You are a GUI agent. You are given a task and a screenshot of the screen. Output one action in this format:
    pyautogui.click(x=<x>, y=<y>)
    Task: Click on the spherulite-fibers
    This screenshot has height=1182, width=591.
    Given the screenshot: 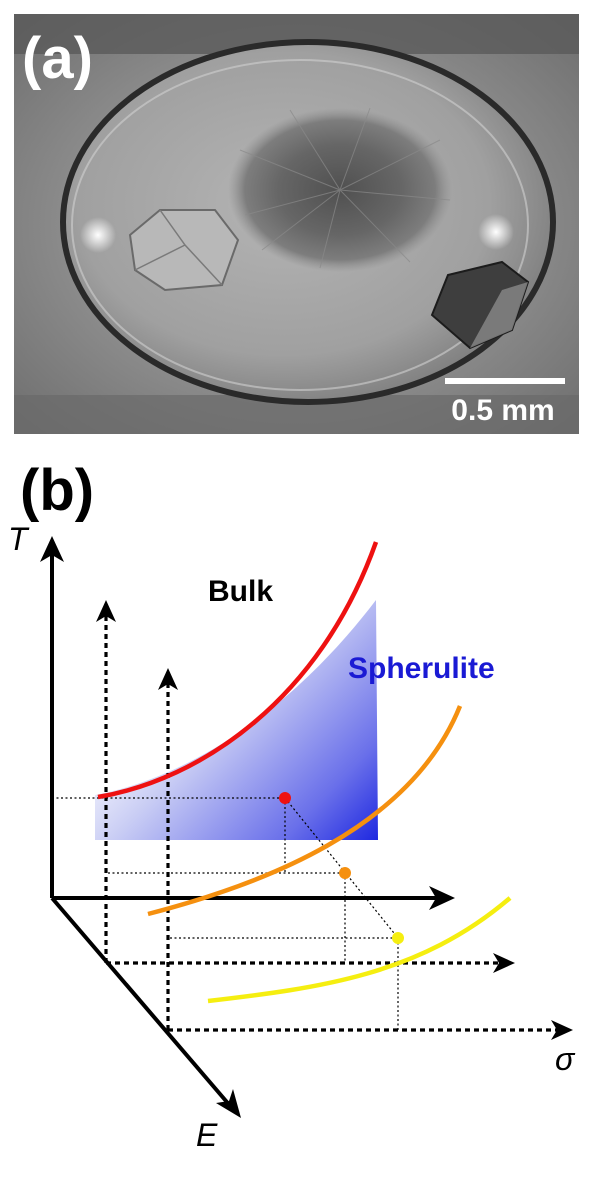 What is the action you would take?
    pyautogui.click(x=345, y=188)
    